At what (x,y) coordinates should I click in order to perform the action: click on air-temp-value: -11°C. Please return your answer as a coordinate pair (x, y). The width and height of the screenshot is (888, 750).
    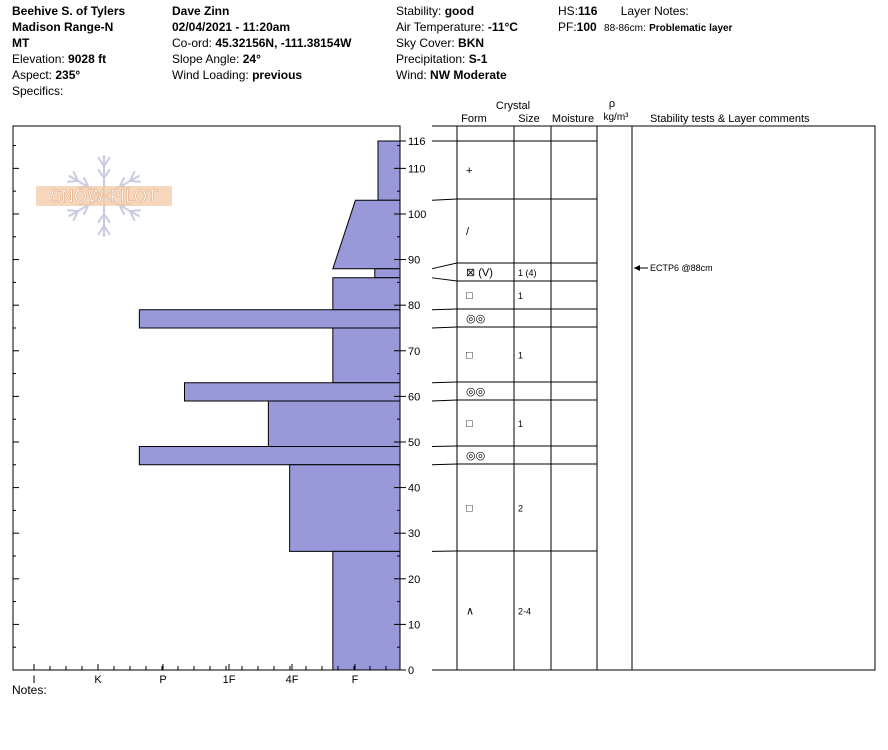
    Looking at the image, I should click on (502, 27).